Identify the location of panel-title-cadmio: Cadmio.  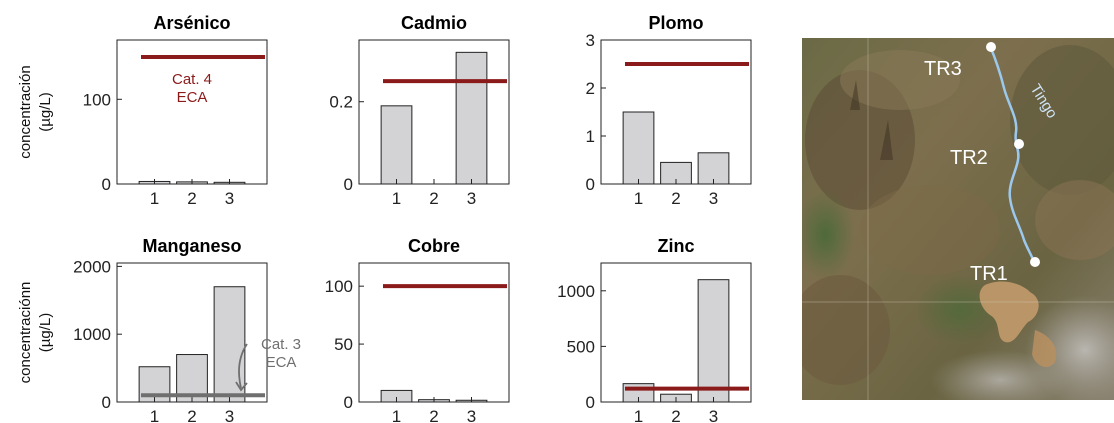
(434, 23).